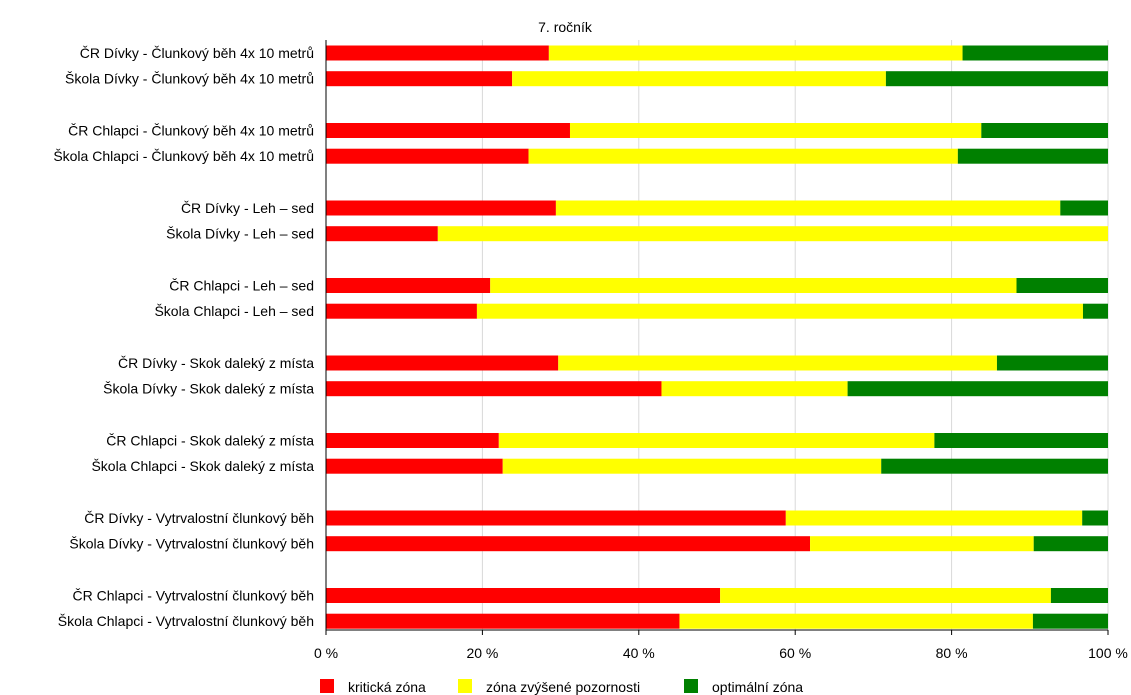  Describe the element at coordinates (952, 653) in the screenshot. I see `x-tick-label: 80 %` at that location.